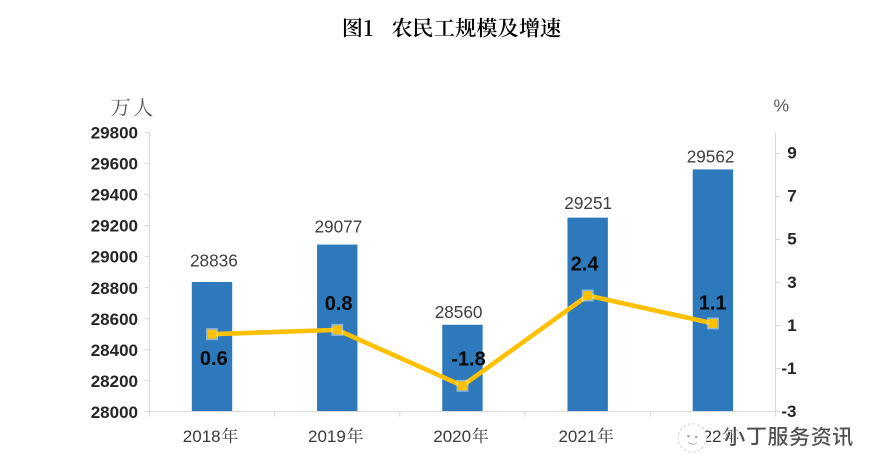 The height and width of the screenshot is (469, 876). Describe the element at coordinates (114, 133) in the screenshot. I see `svg-text: 29800` at that location.